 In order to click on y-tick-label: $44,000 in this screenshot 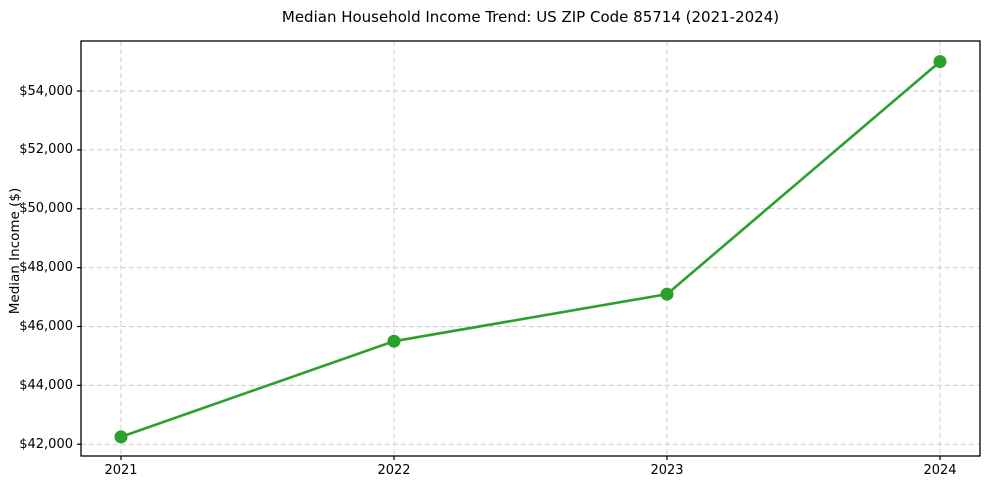, I will do `click(46, 385)`.